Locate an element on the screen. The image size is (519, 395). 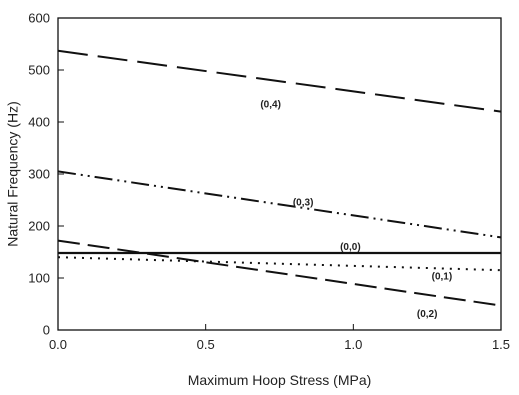
y-tick-label: 200 is located at coordinates (39, 226).